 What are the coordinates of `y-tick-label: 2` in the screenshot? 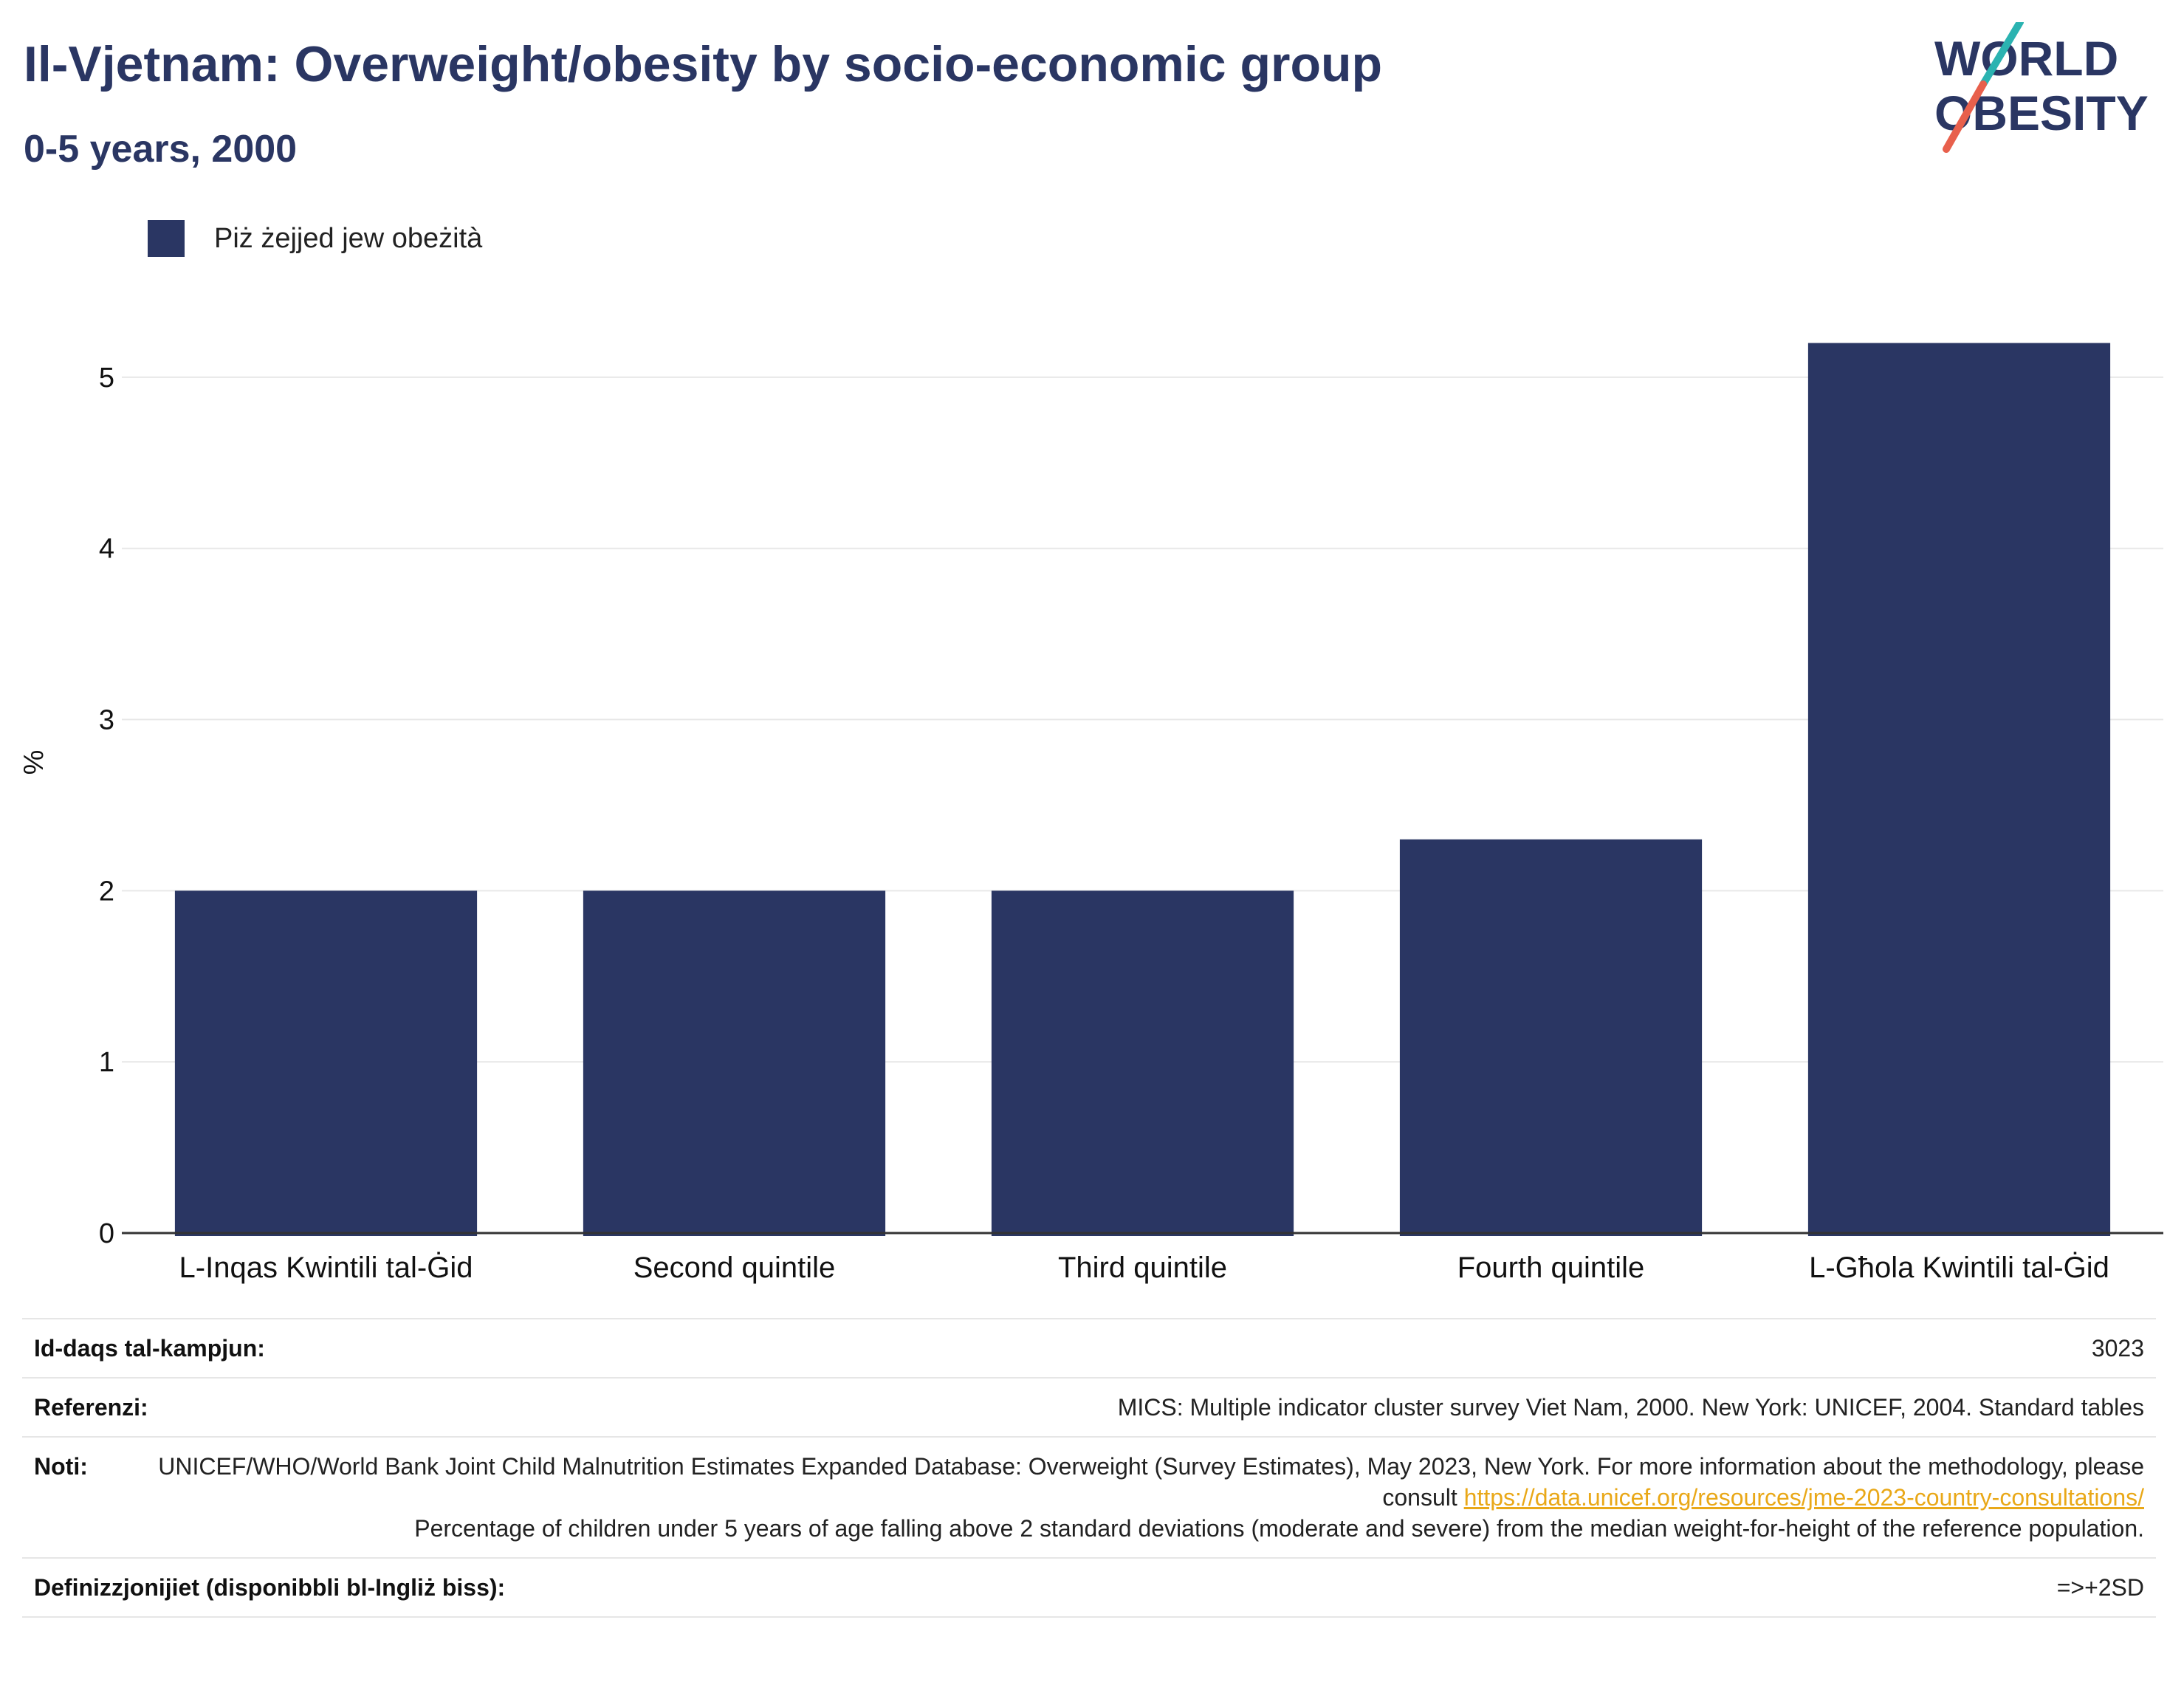 It's located at (107, 891).